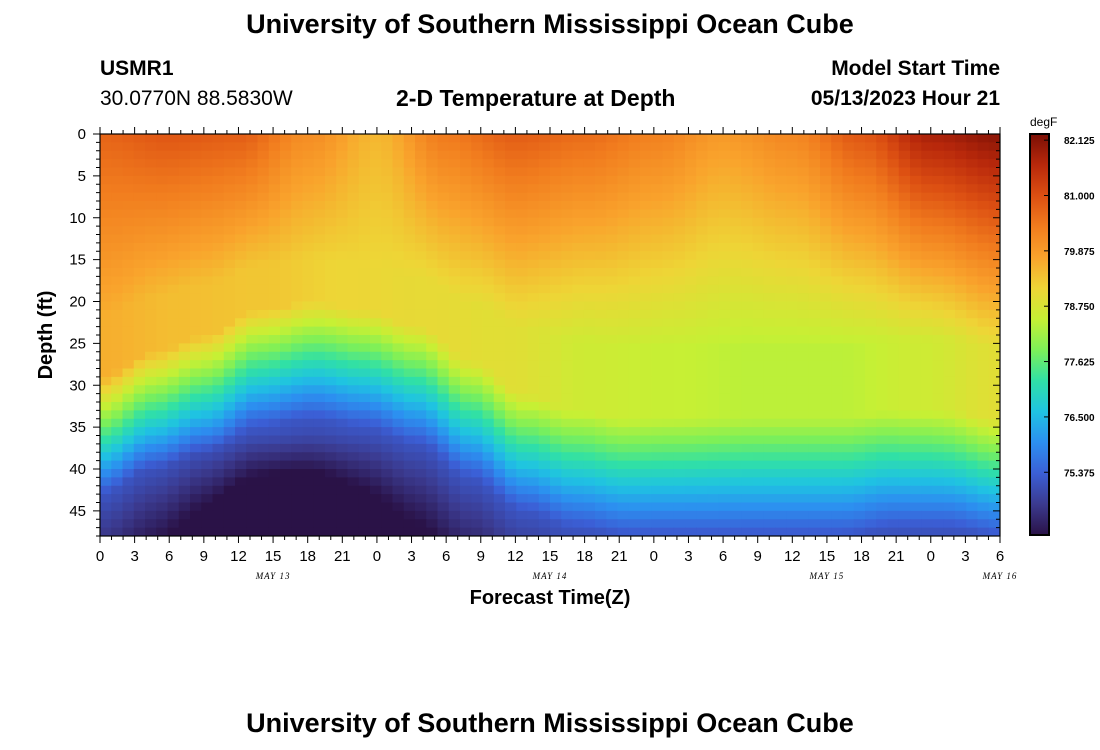 The height and width of the screenshot is (750, 1100). What do you see at coordinates (273, 576) in the screenshot?
I see `date-label: MAY 13` at bounding box center [273, 576].